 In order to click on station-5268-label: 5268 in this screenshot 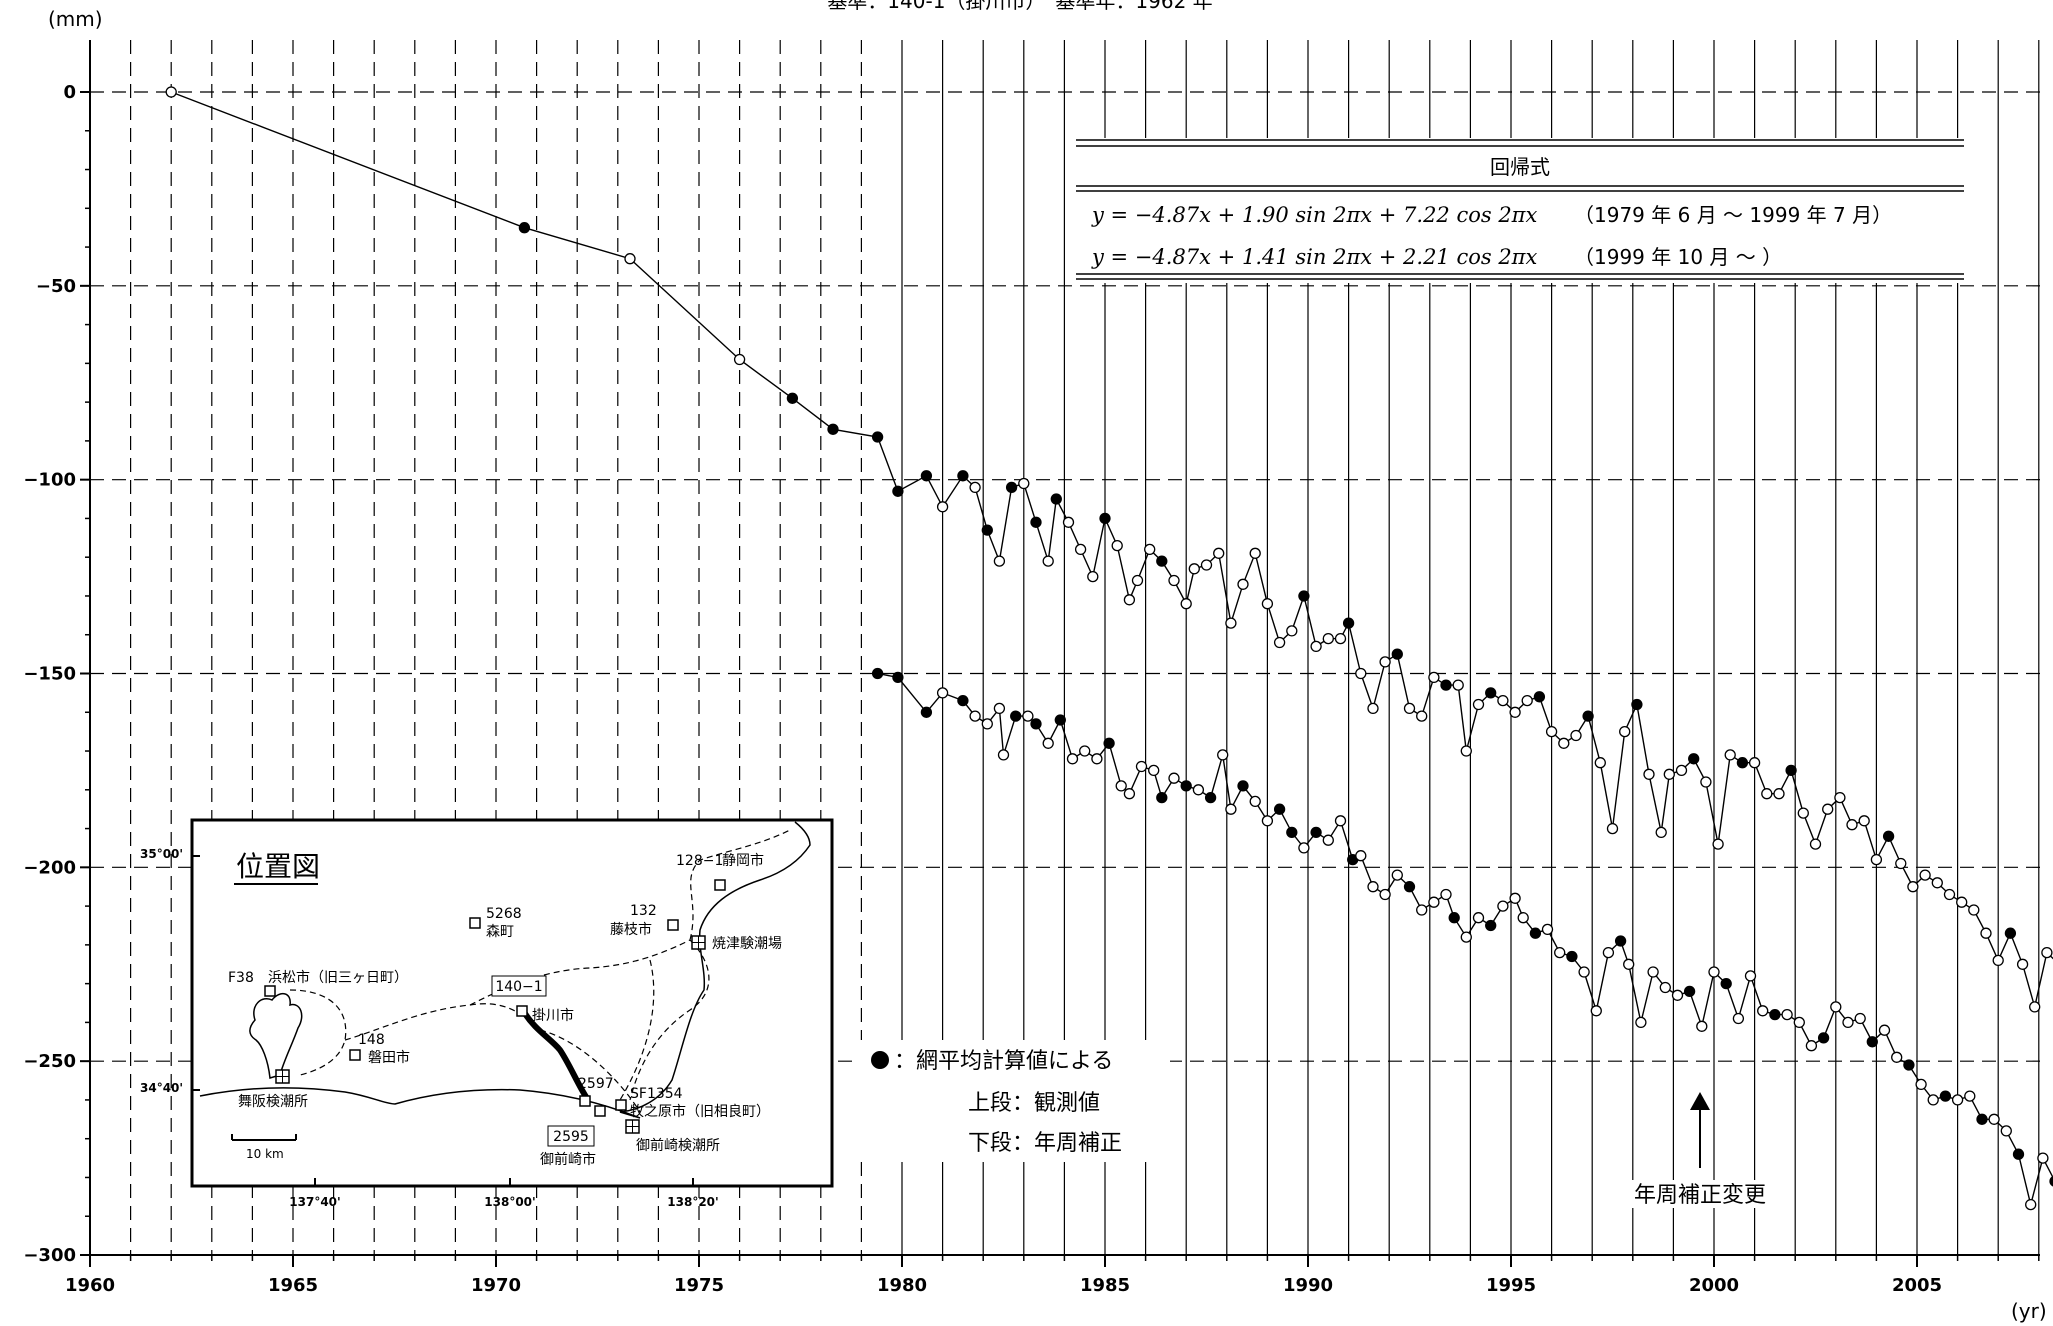, I will do `click(504, 914)`.